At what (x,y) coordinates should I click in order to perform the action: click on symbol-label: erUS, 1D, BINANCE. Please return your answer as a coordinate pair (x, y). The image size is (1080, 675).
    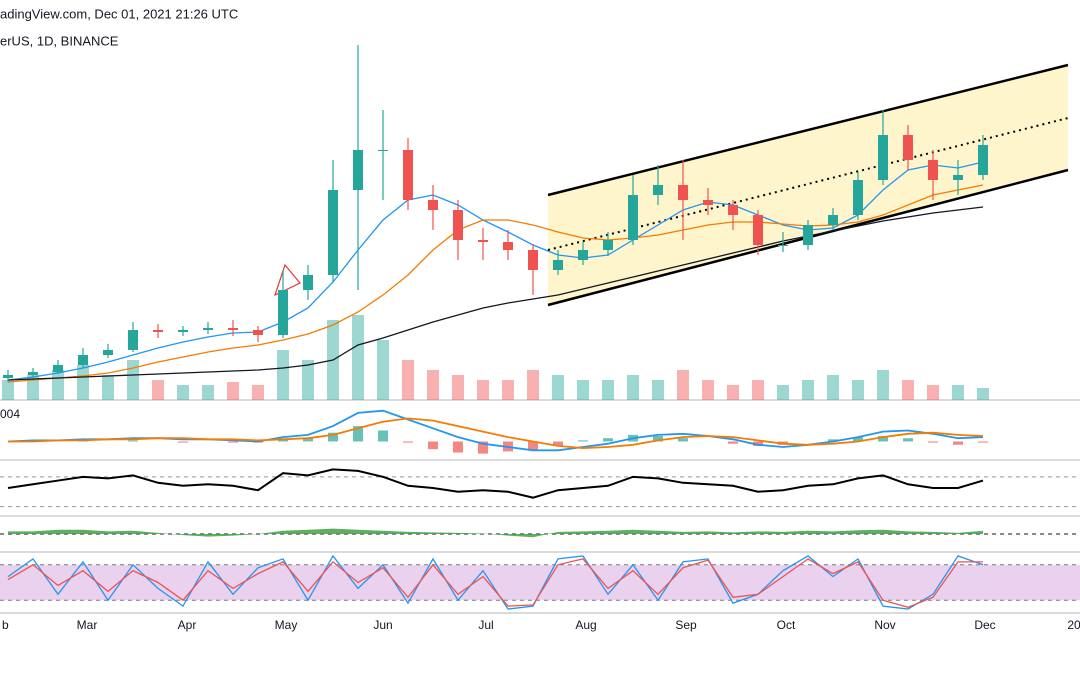
    Looking at the image, I should click on (59, 40).